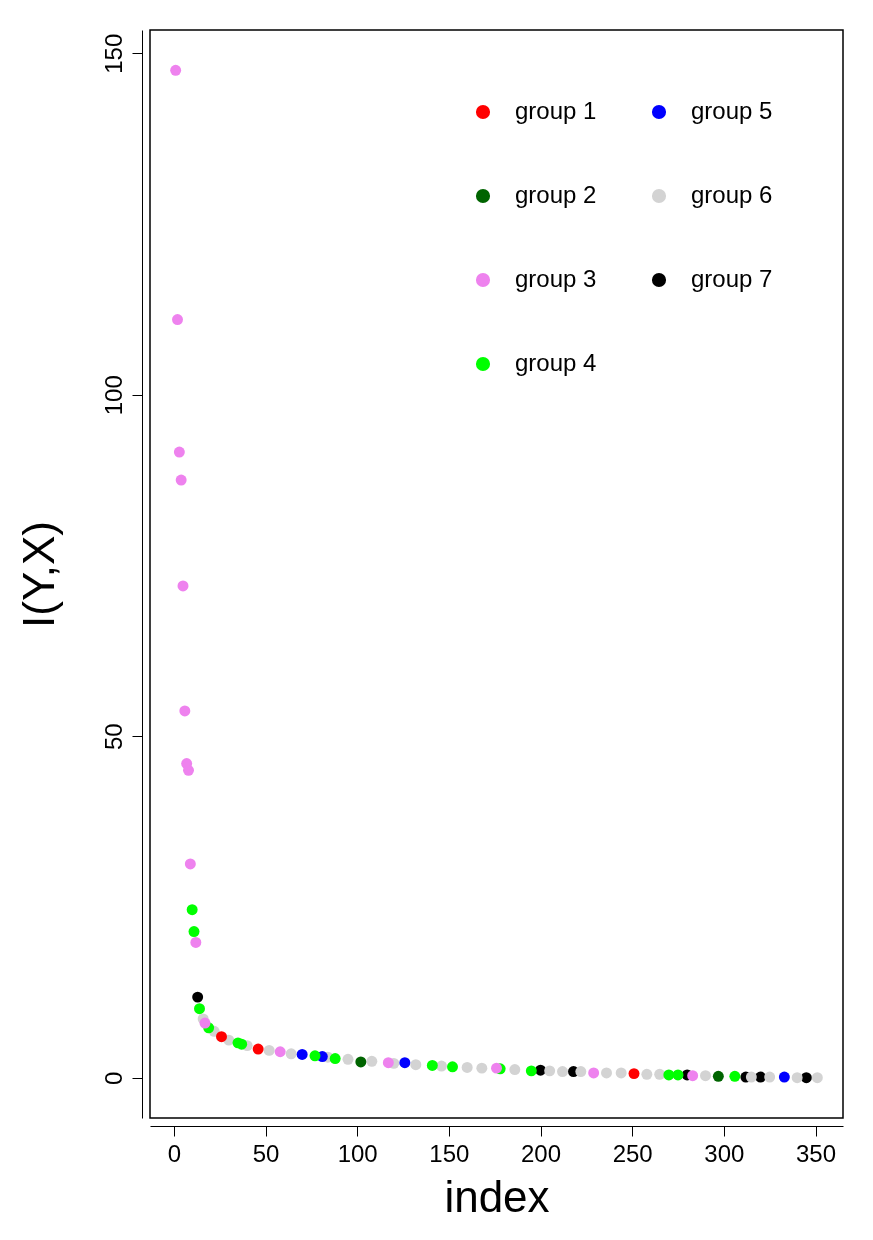 This screenshot has width=873, height=1240. What do you see at coordinates (113, 1078) in the screenshot?
I see `y-tick-label: 0` at bounding box center [113, 1078].